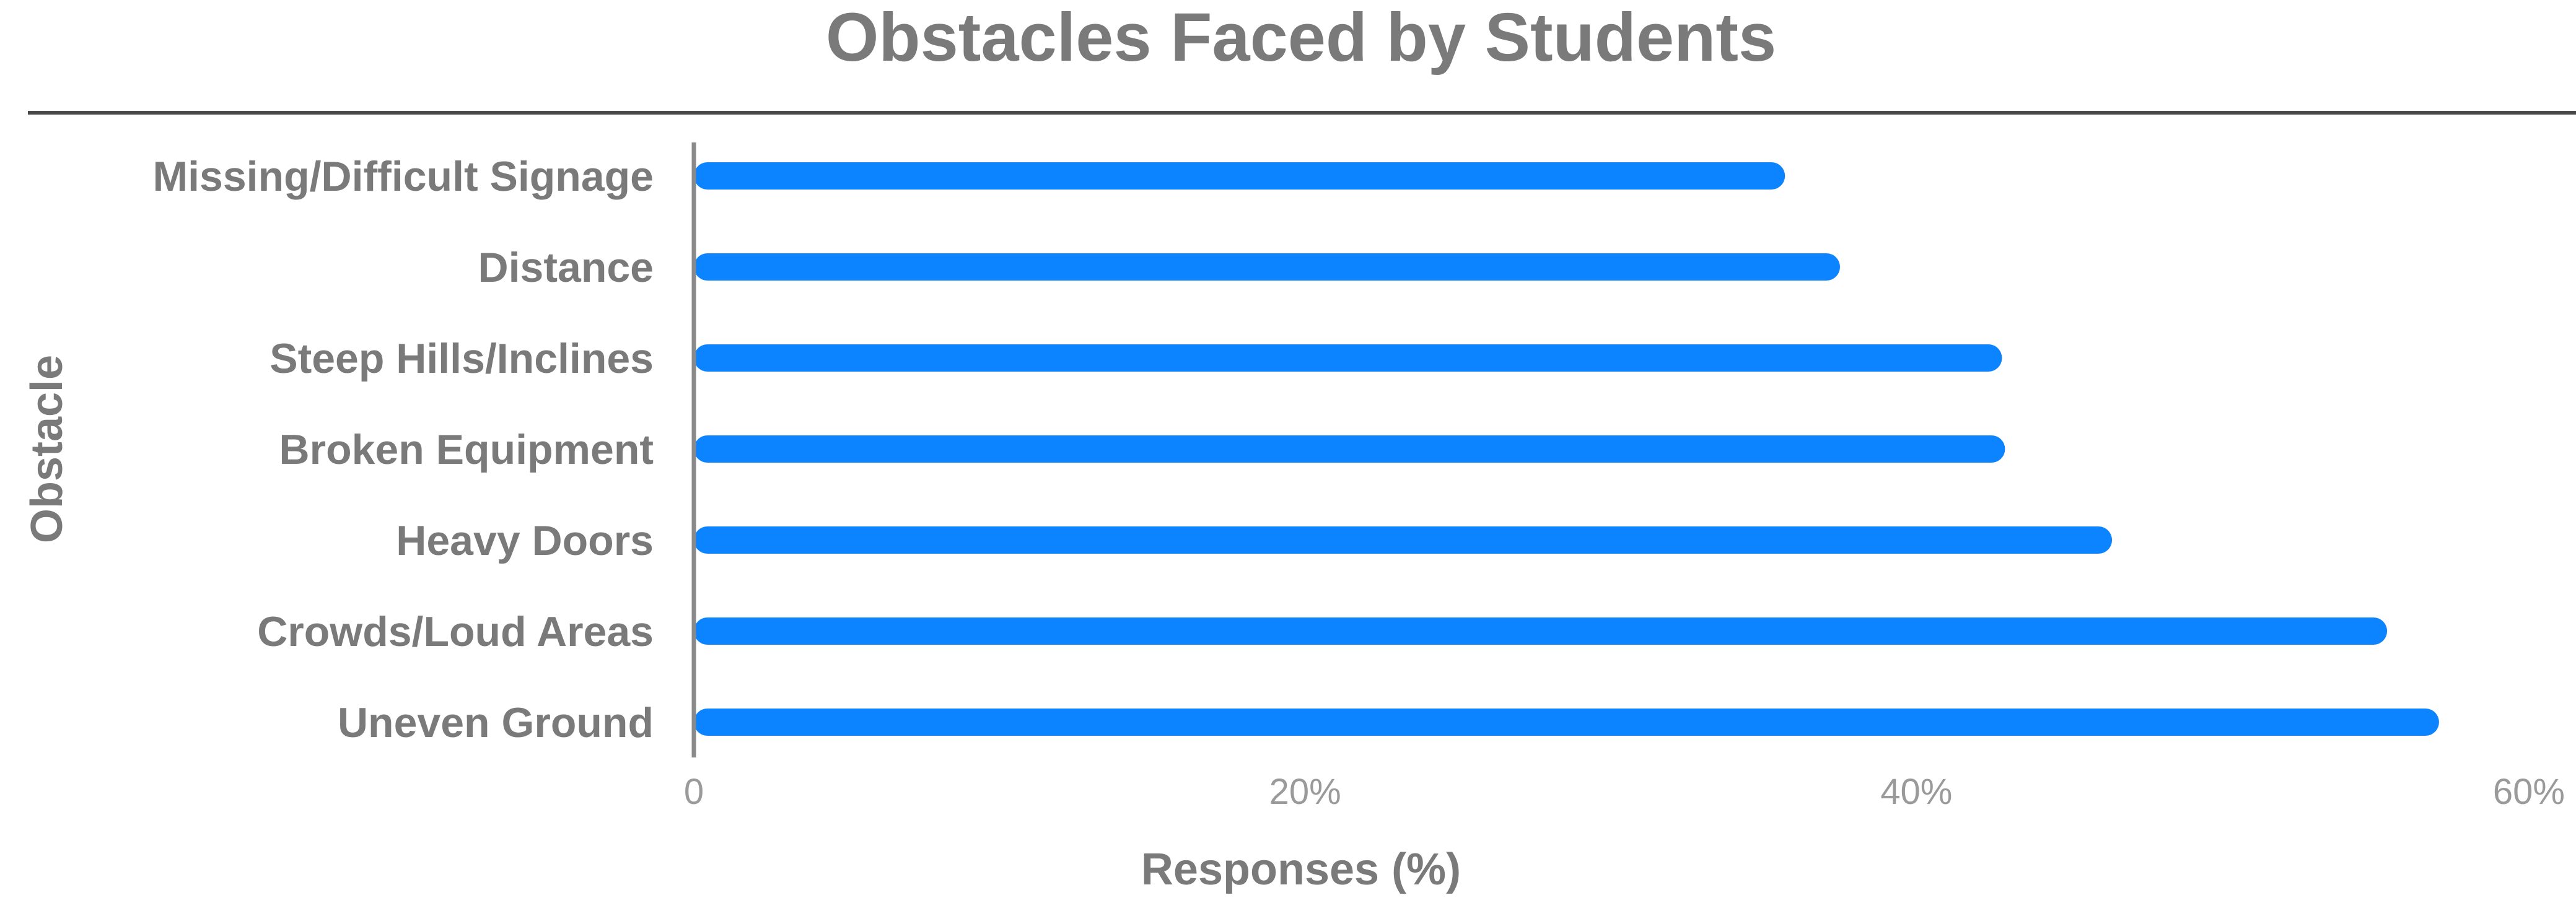  I want to click on x-tick-label: 0, so click(694, 792).